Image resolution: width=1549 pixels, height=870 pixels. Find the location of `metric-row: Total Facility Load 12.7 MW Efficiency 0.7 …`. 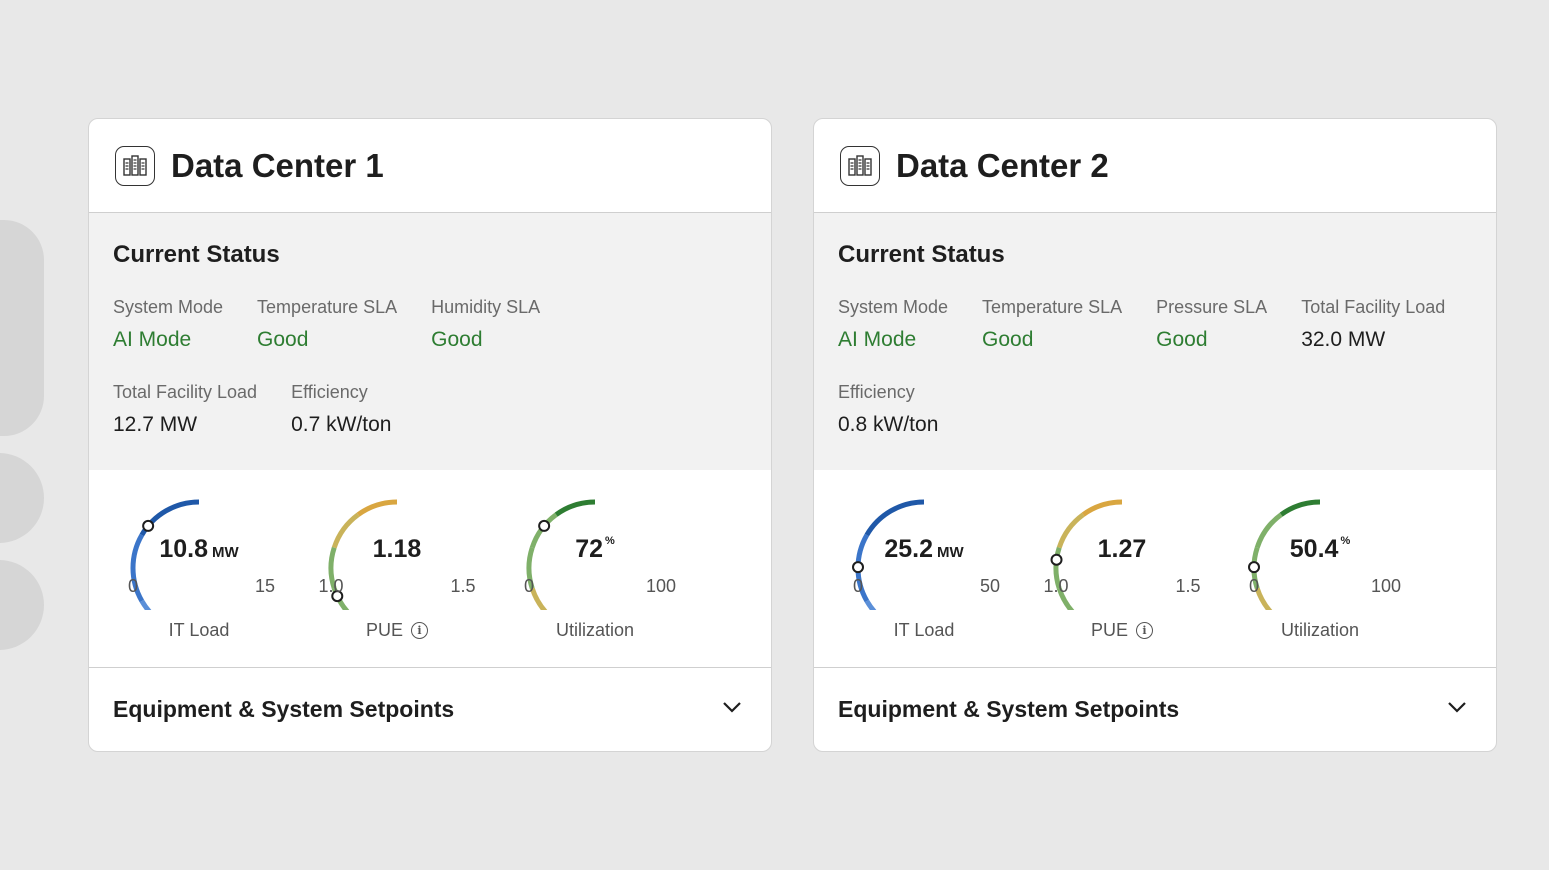

metric-row: Total Facility Load 12.7 MW Efficiency 0.7 … is located at coordinates (430, 409).